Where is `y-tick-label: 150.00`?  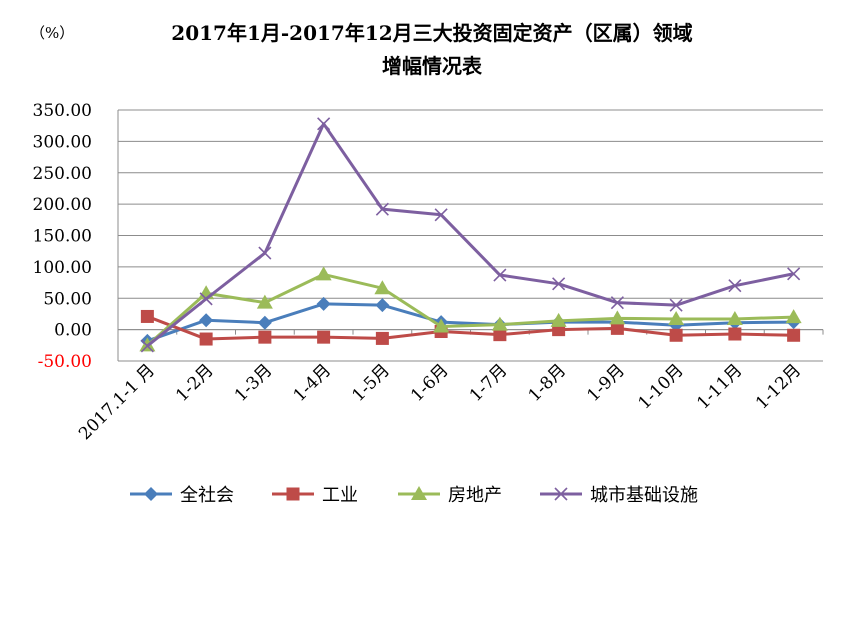
y-tick-label: 150.00 is located at coordinates (62, 237).